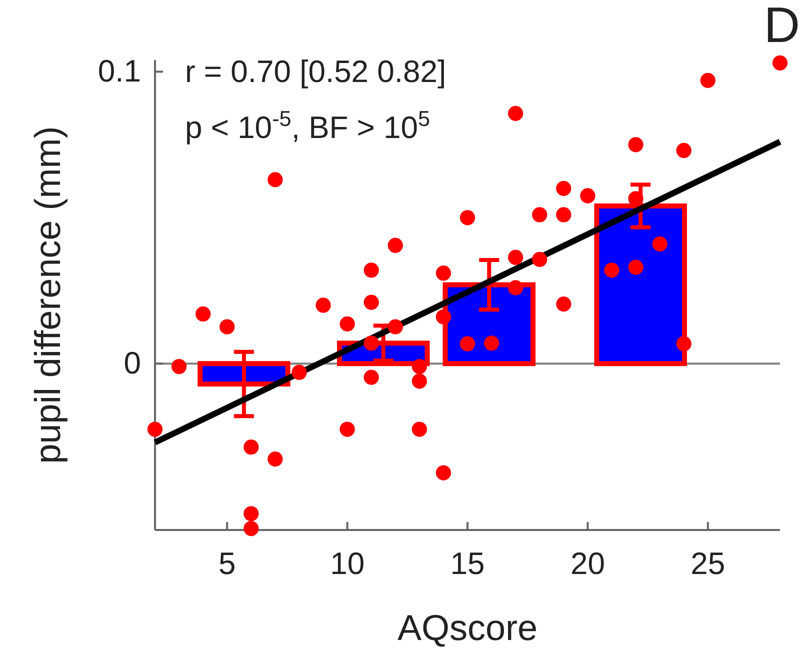  I want to click on x-tick-label: 20, so click(587, 564).